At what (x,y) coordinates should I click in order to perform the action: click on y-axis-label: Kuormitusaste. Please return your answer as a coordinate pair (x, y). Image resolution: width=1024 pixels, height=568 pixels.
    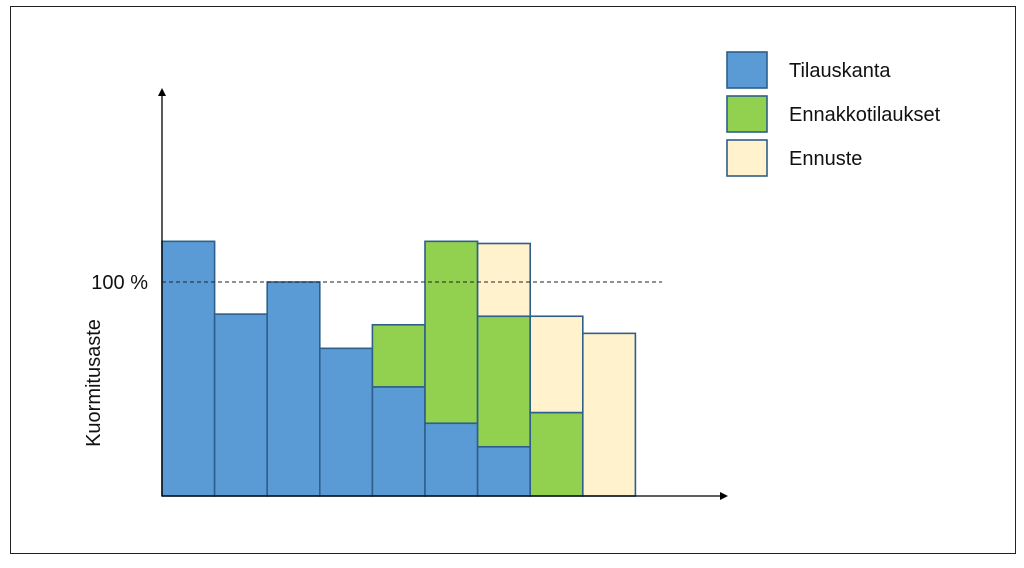
    Looking at the image, I should click on (94, 383).